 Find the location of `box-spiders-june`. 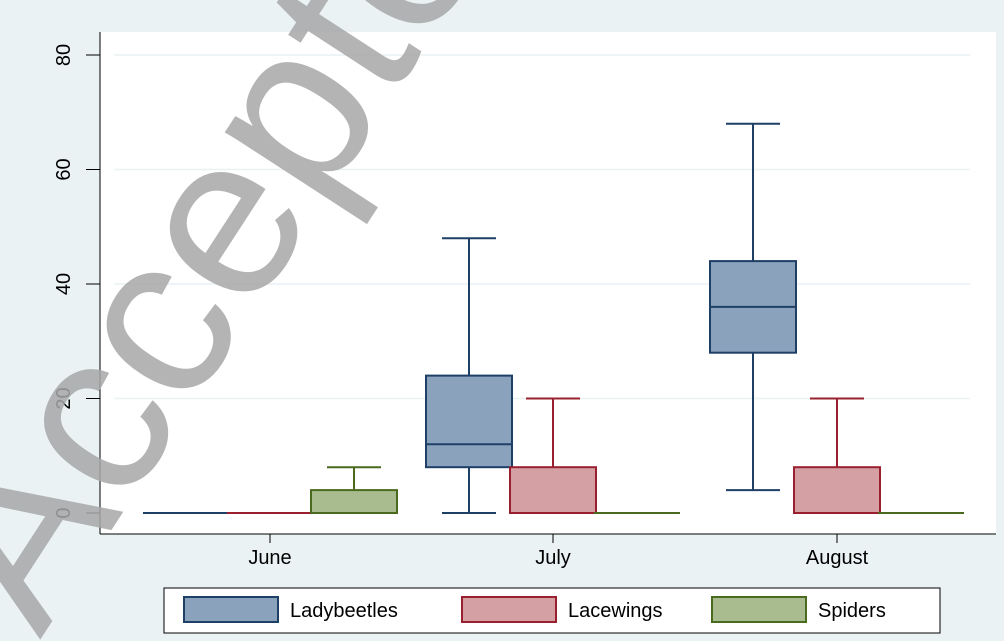

box-spiders-june is located at coordinates (354, 490).